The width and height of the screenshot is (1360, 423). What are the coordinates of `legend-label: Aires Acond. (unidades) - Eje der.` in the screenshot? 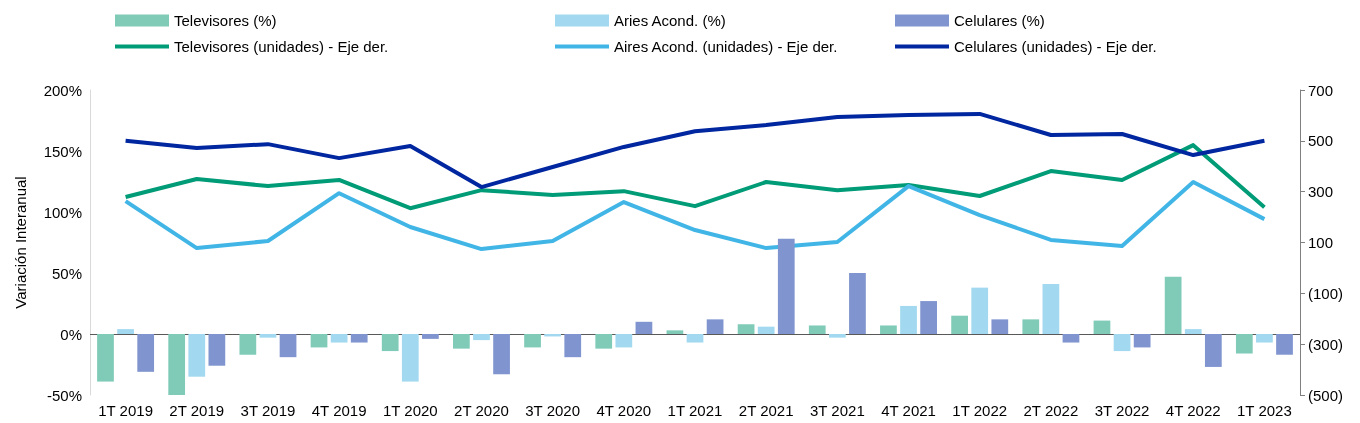 It's located at (726, 46).